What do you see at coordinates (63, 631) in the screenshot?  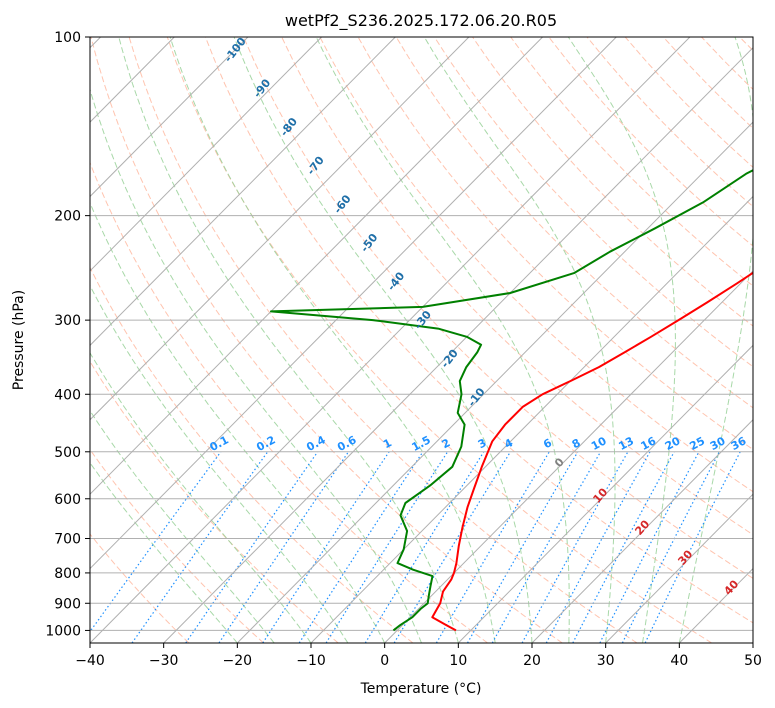 I see `y-tick-label: 1000` at bounding box center [63, 631].